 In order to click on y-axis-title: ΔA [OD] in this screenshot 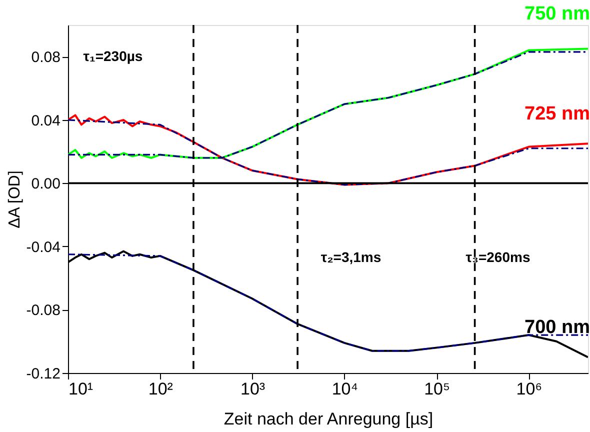, I will do `click(15, 199)`.